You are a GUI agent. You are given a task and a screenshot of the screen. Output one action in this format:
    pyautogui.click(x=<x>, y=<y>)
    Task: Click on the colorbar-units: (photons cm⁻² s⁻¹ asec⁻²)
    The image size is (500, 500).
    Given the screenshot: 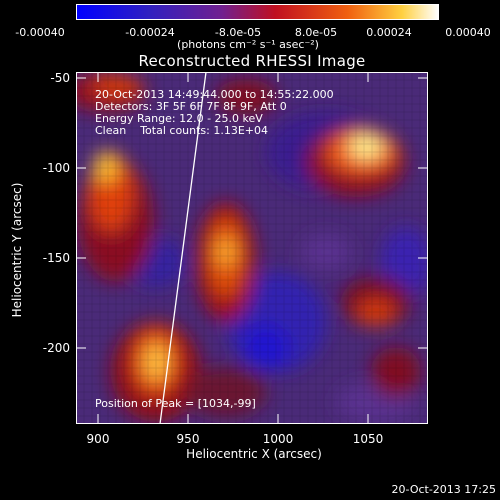 What is the action you would take?
    pyautogui.click(x=248, y=44)
    